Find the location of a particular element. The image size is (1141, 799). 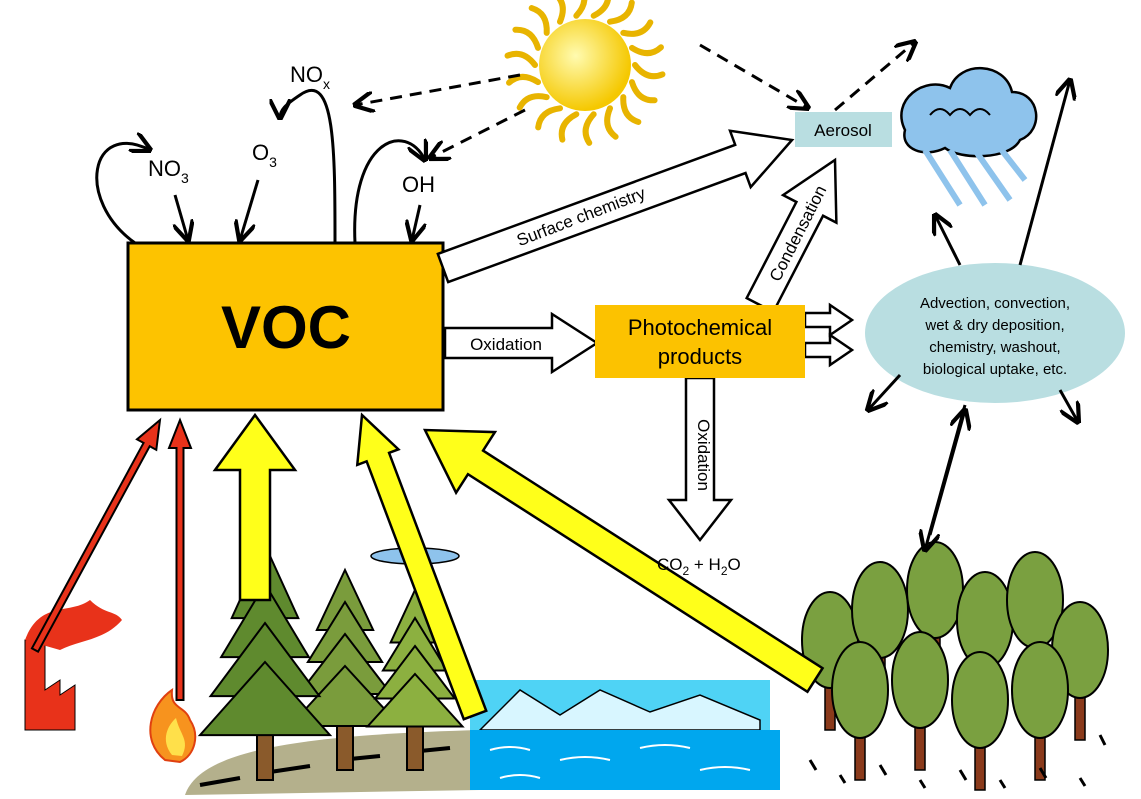

o3-sub: 3 is located at coordinates (273, 162).